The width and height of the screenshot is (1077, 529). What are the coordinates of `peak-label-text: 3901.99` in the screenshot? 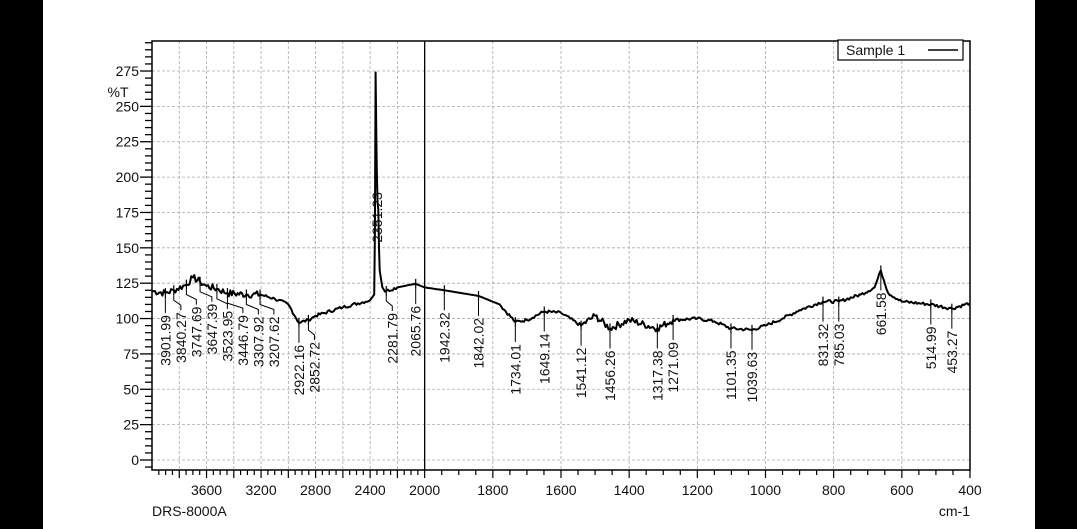 It's located at (165, 340).